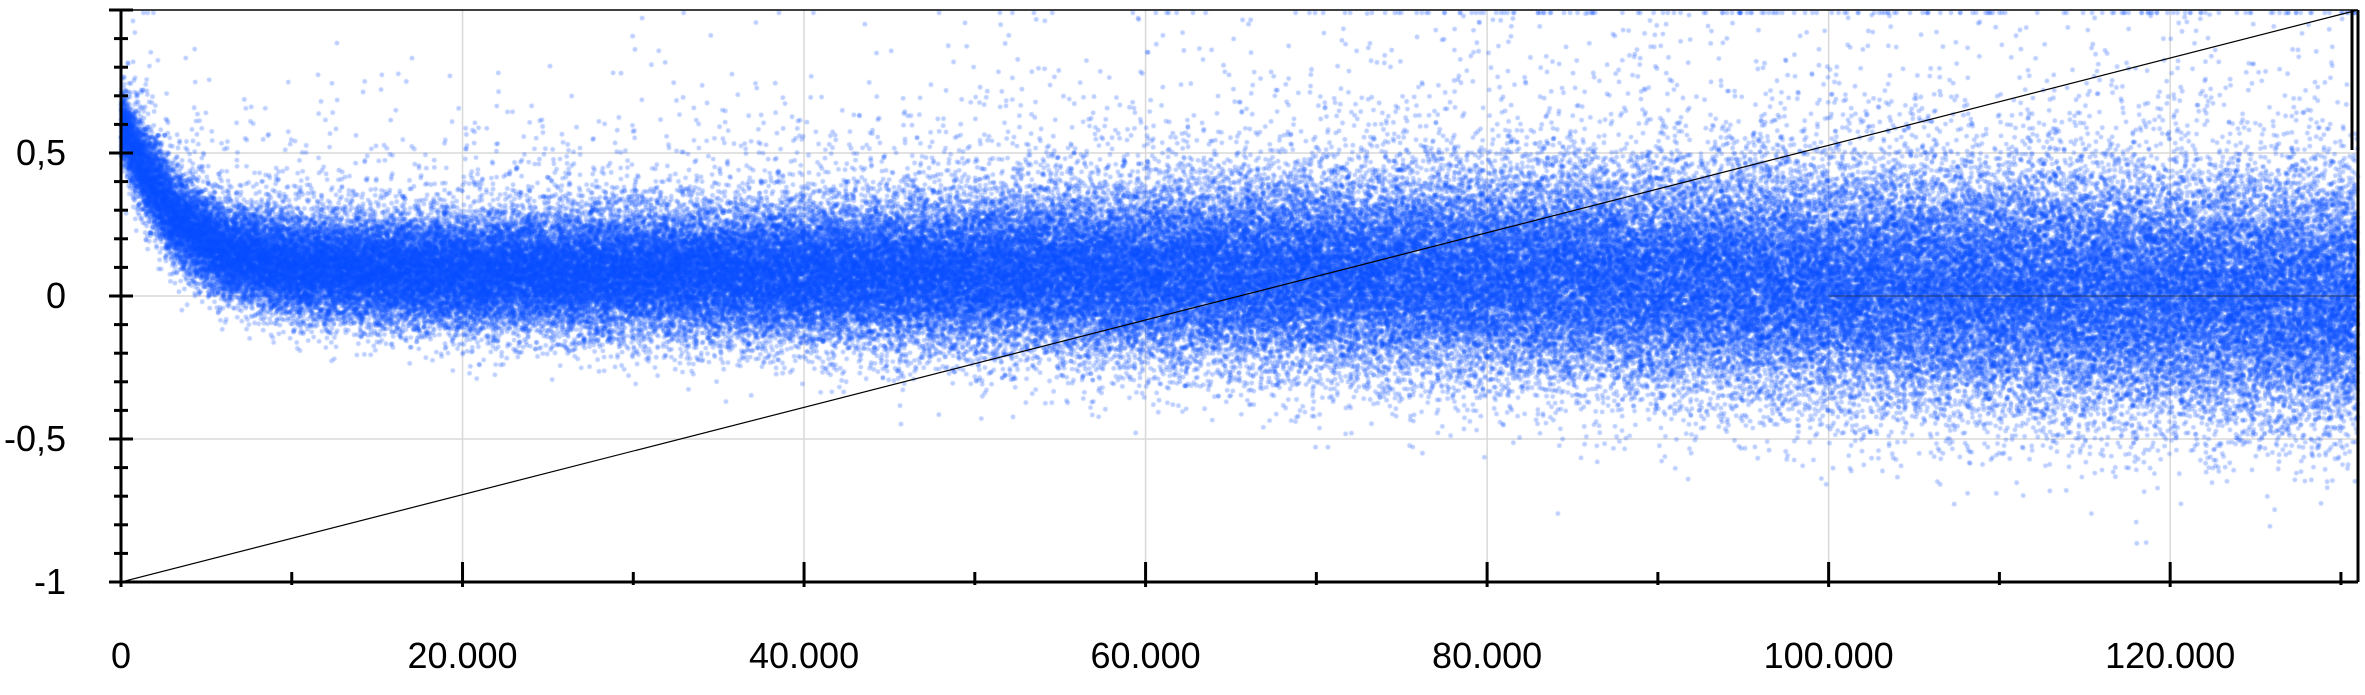  Describe the element at coordinates (462, 655) in the screenshot. I see `x-tick-label: 20.000` at that location.